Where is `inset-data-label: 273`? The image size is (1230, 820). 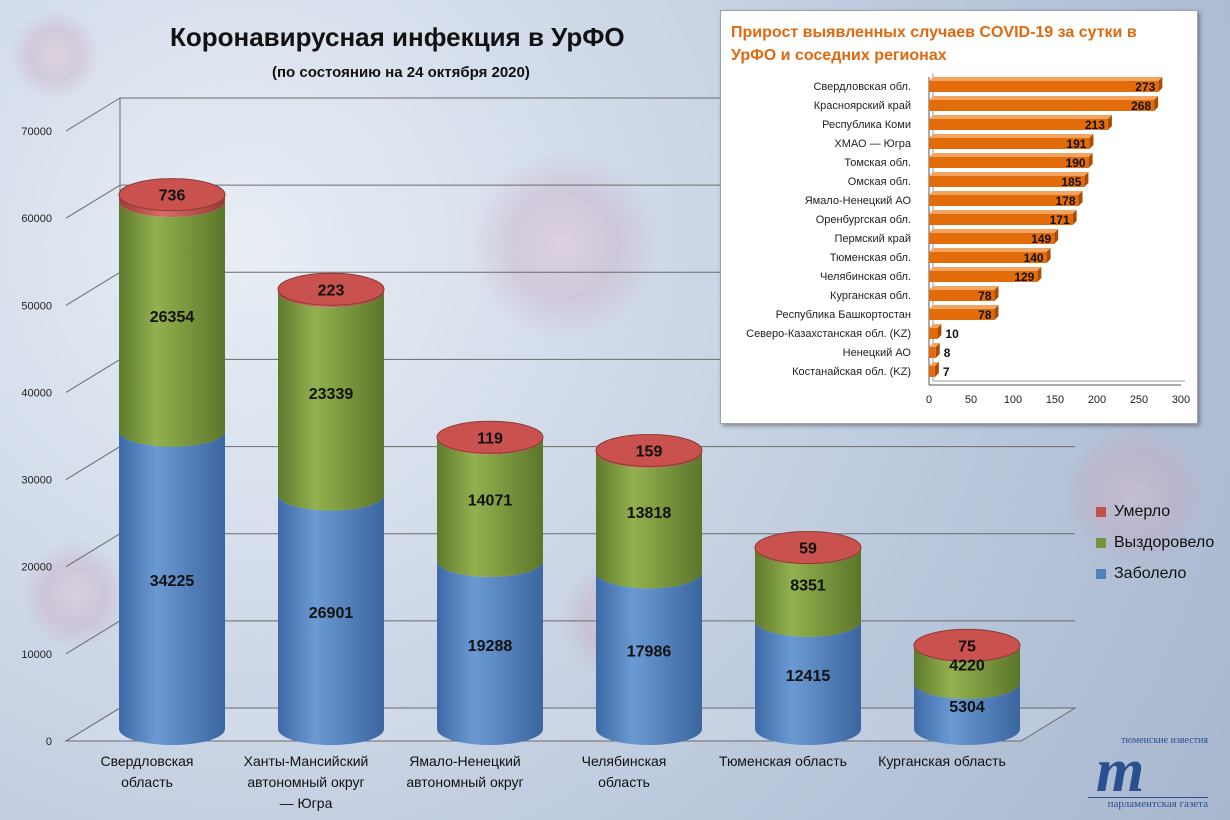
inset-data-label: 273 is located at coordinates (1145, 87).